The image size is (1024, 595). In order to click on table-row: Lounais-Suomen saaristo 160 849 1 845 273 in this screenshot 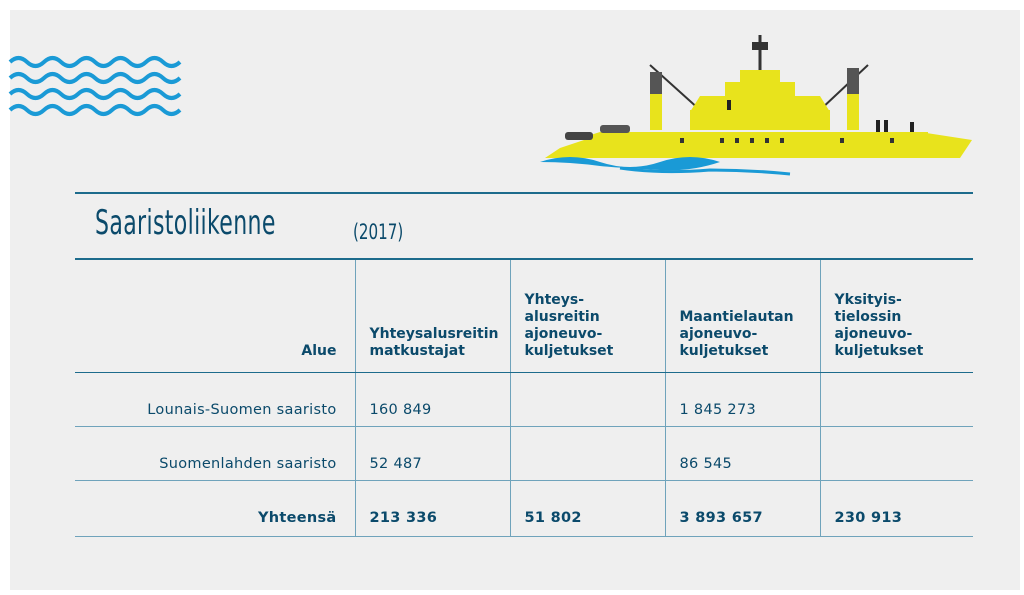, I will do `click(524, 399)`.